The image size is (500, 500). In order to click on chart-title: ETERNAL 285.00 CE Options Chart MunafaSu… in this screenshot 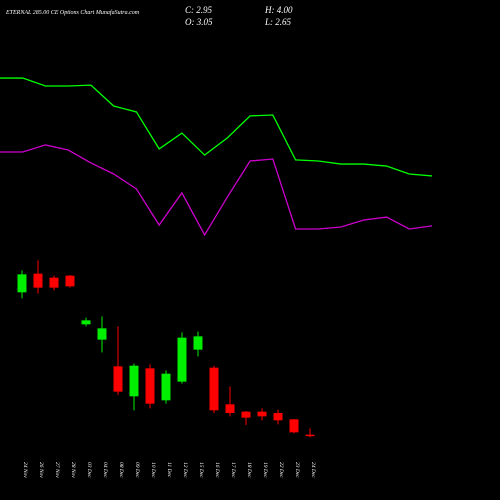, I will do `click(72, 12)`.